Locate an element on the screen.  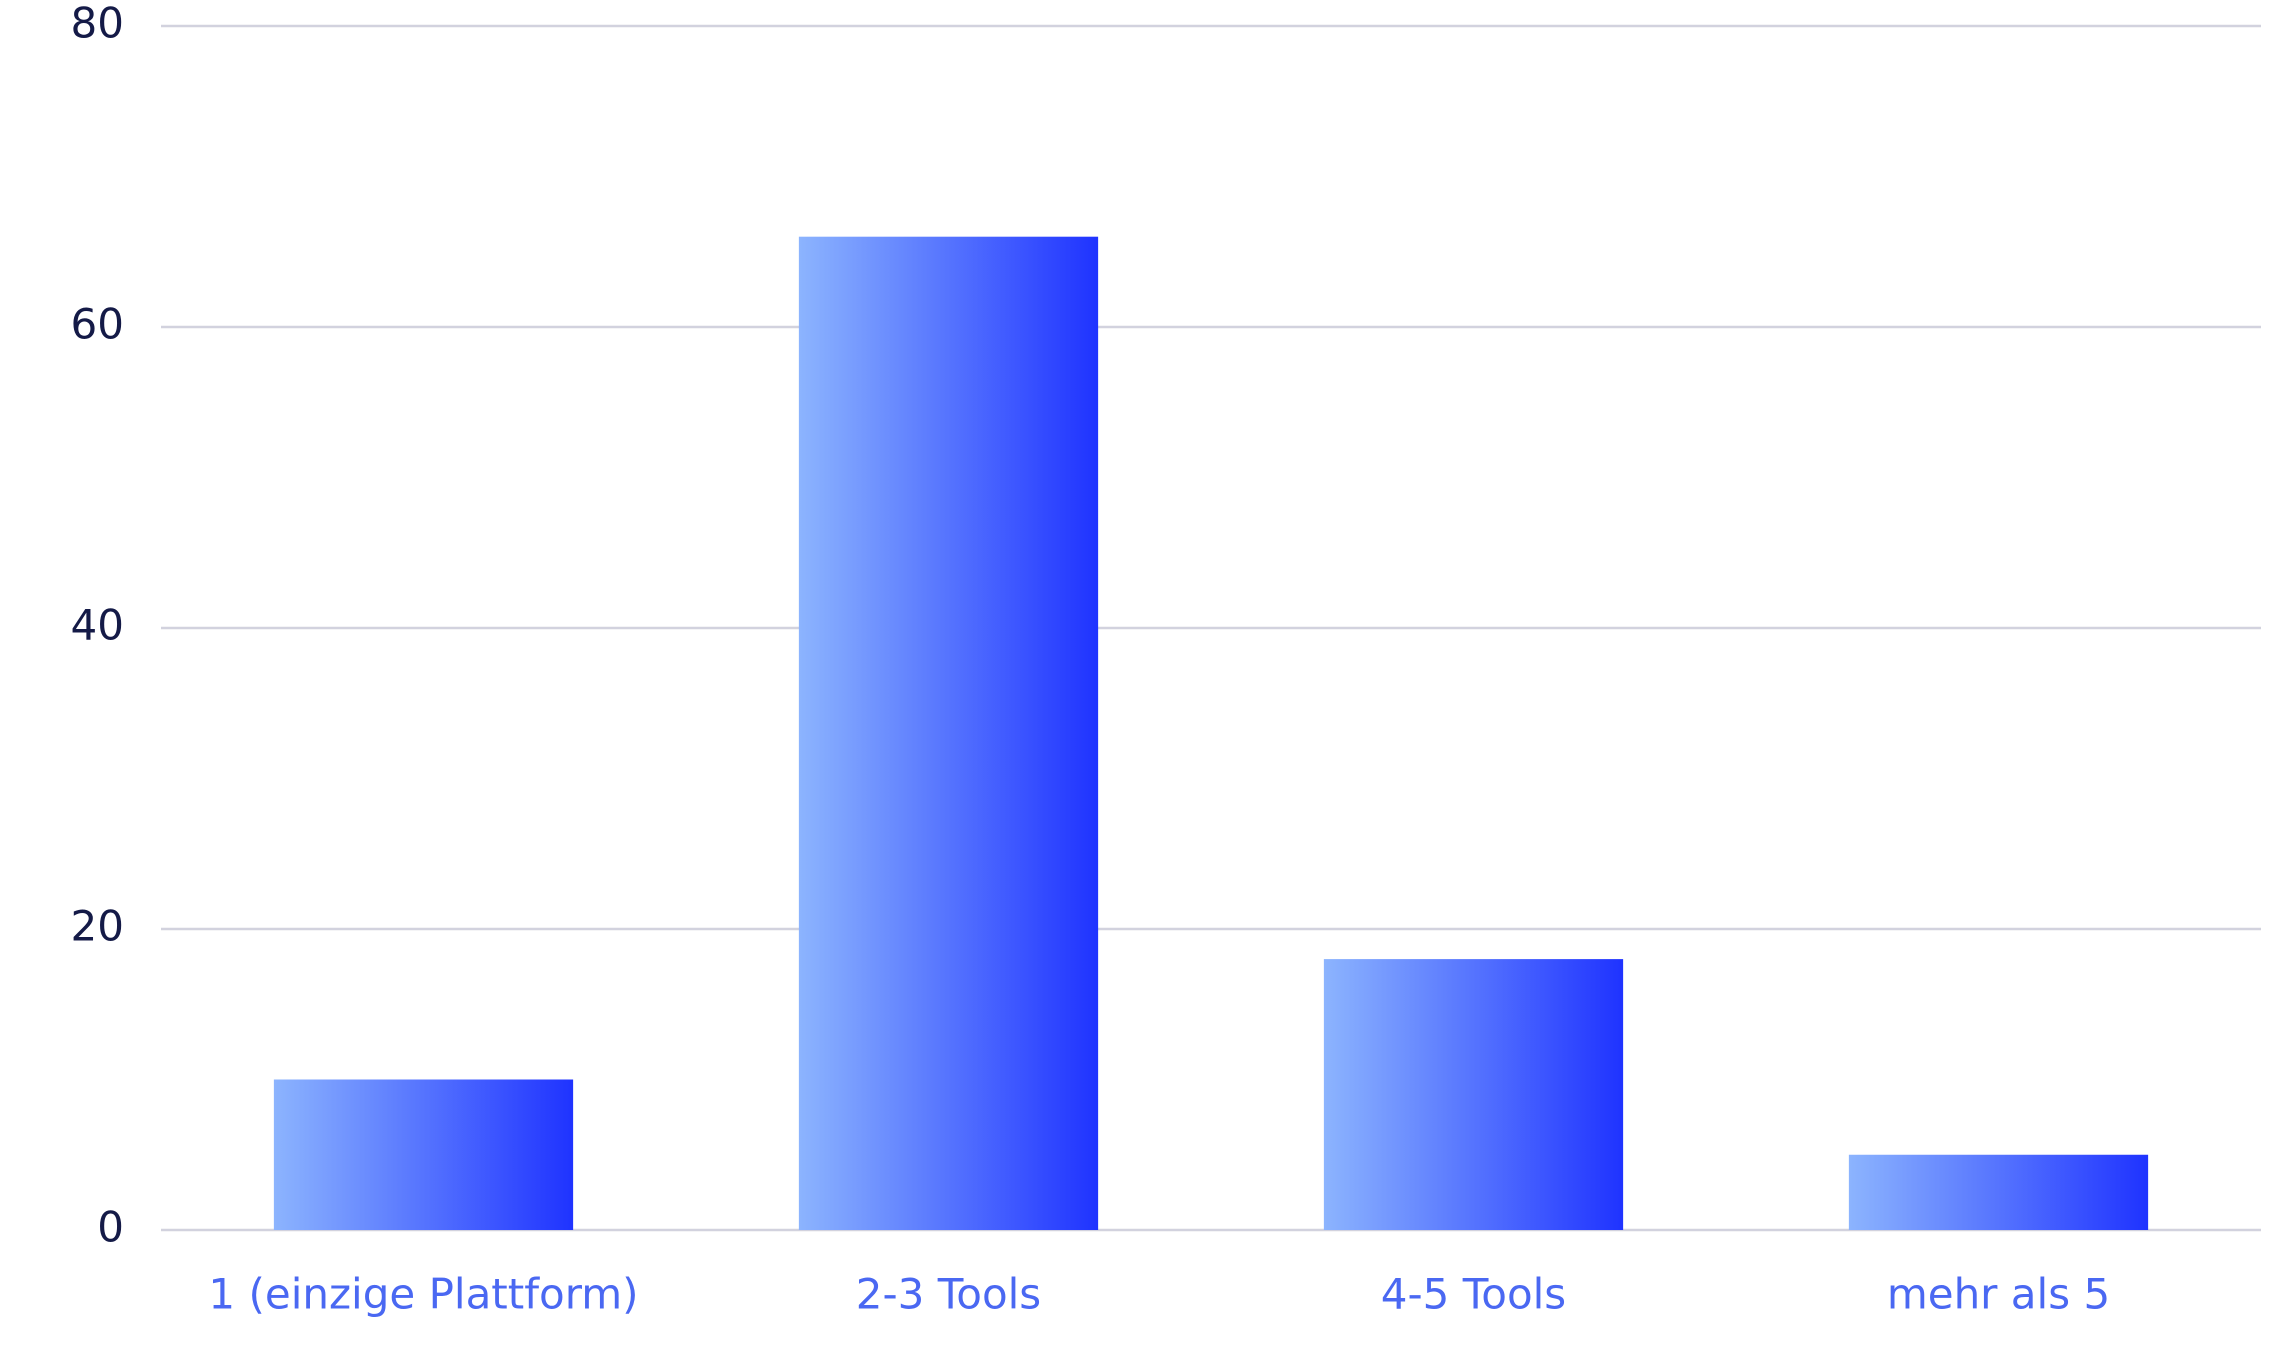
x-tick-label: 4-5 Tools is located at coordinates (1473, 1294).